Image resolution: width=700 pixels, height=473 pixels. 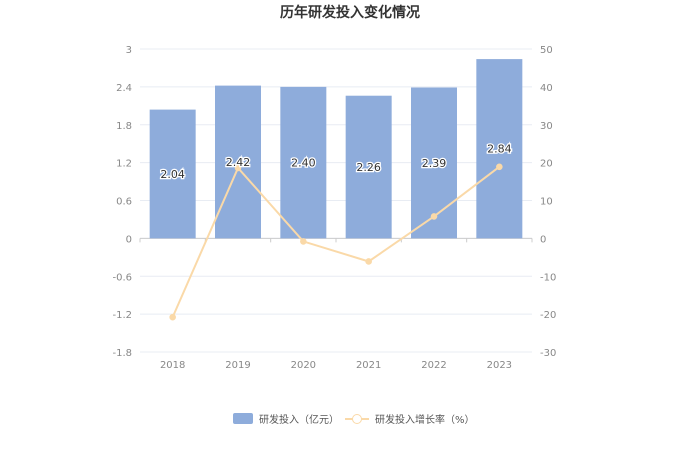 I want to click on y-right-tick-label: -10, so click(x=548, y=277).